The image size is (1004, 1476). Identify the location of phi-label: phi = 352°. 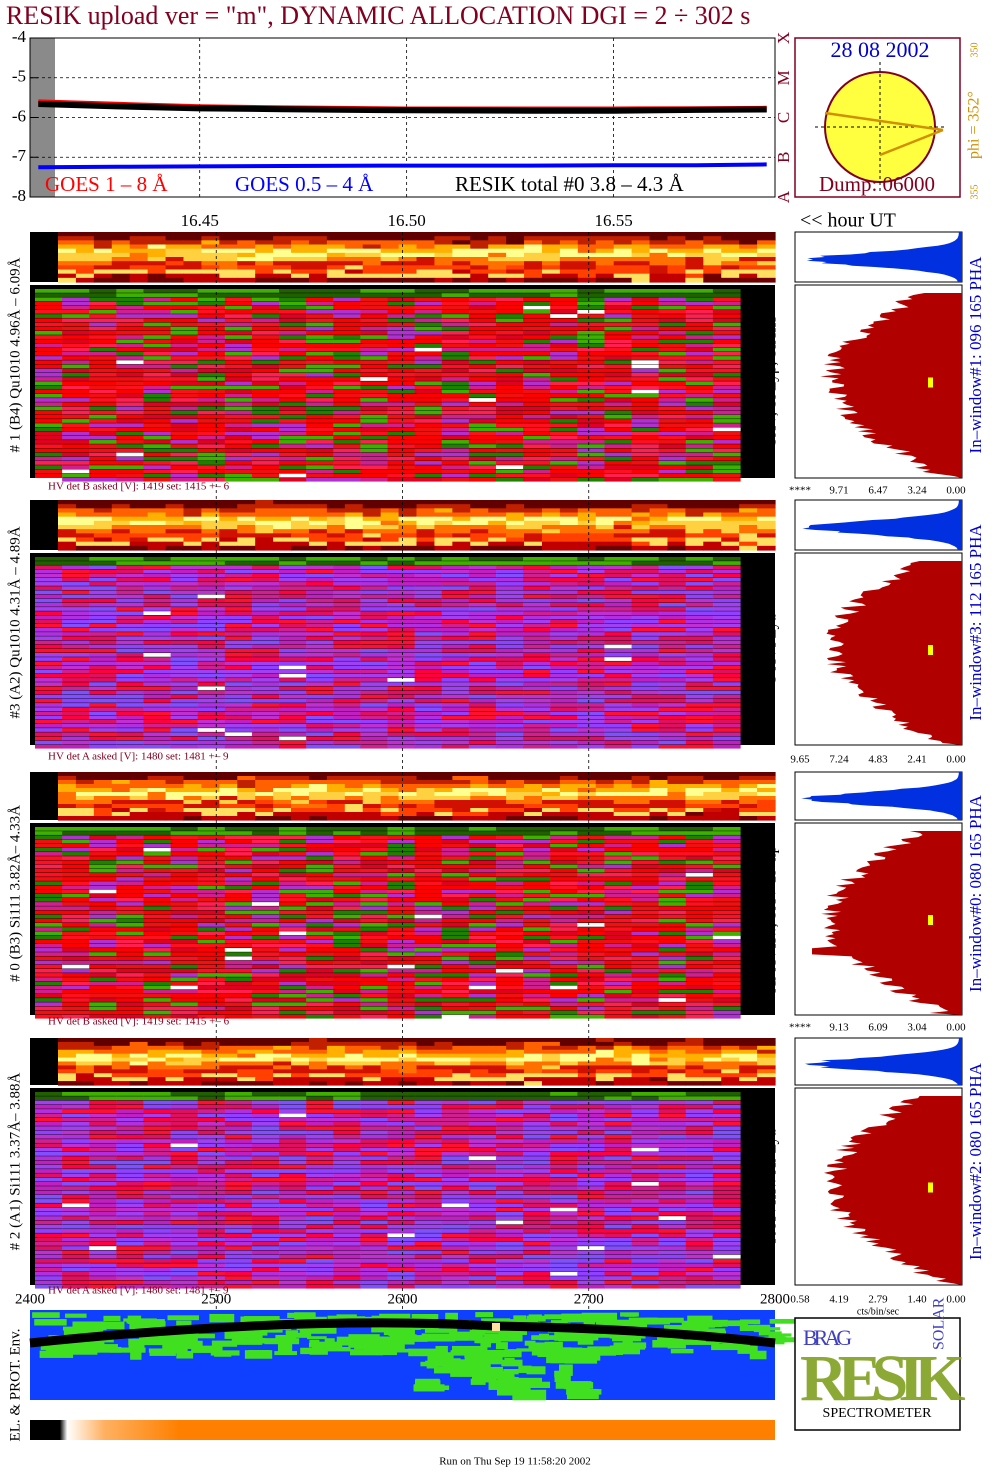
(974, 125).